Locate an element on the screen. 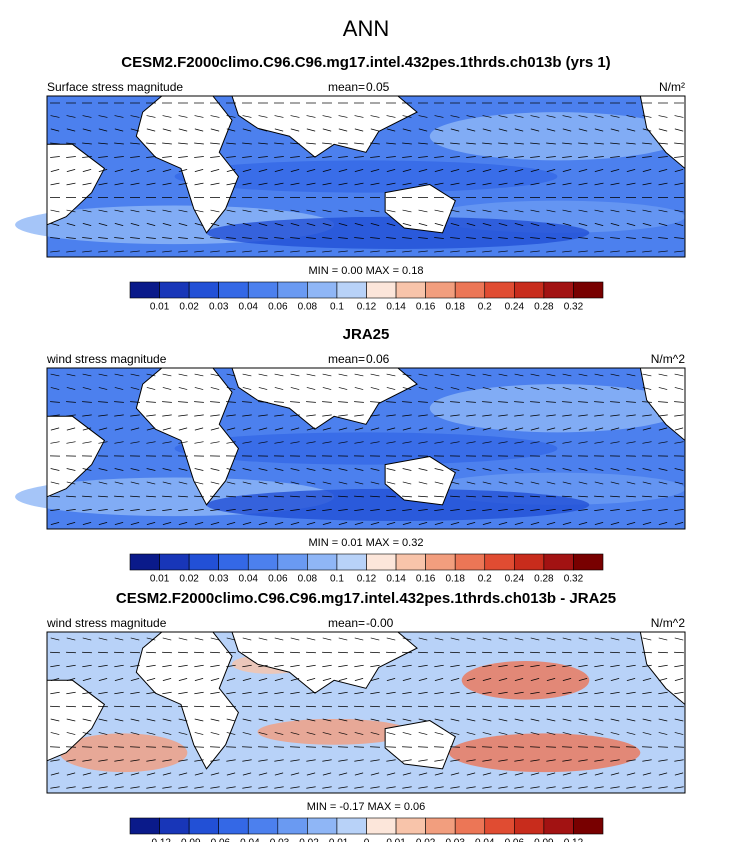  colorbar-label: 0.2 is located at coordinates (485, 307).